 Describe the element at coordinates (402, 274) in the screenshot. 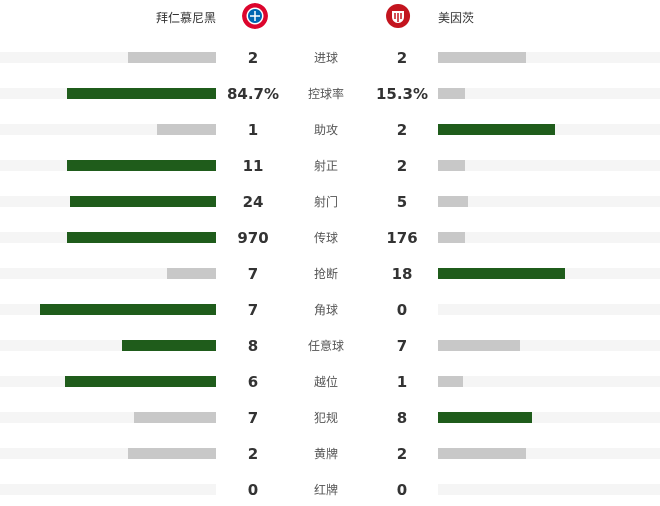

I see `away-value: 18` at that location.